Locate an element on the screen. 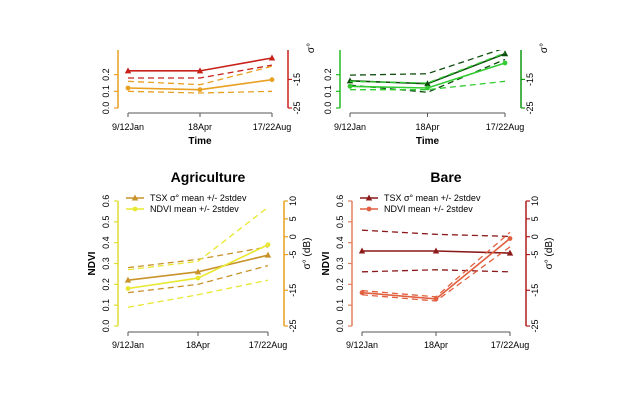 This screenshot has height=405, width=640. panel-0-left-tick-label: 0.1 is located at coordinates (106, 91).